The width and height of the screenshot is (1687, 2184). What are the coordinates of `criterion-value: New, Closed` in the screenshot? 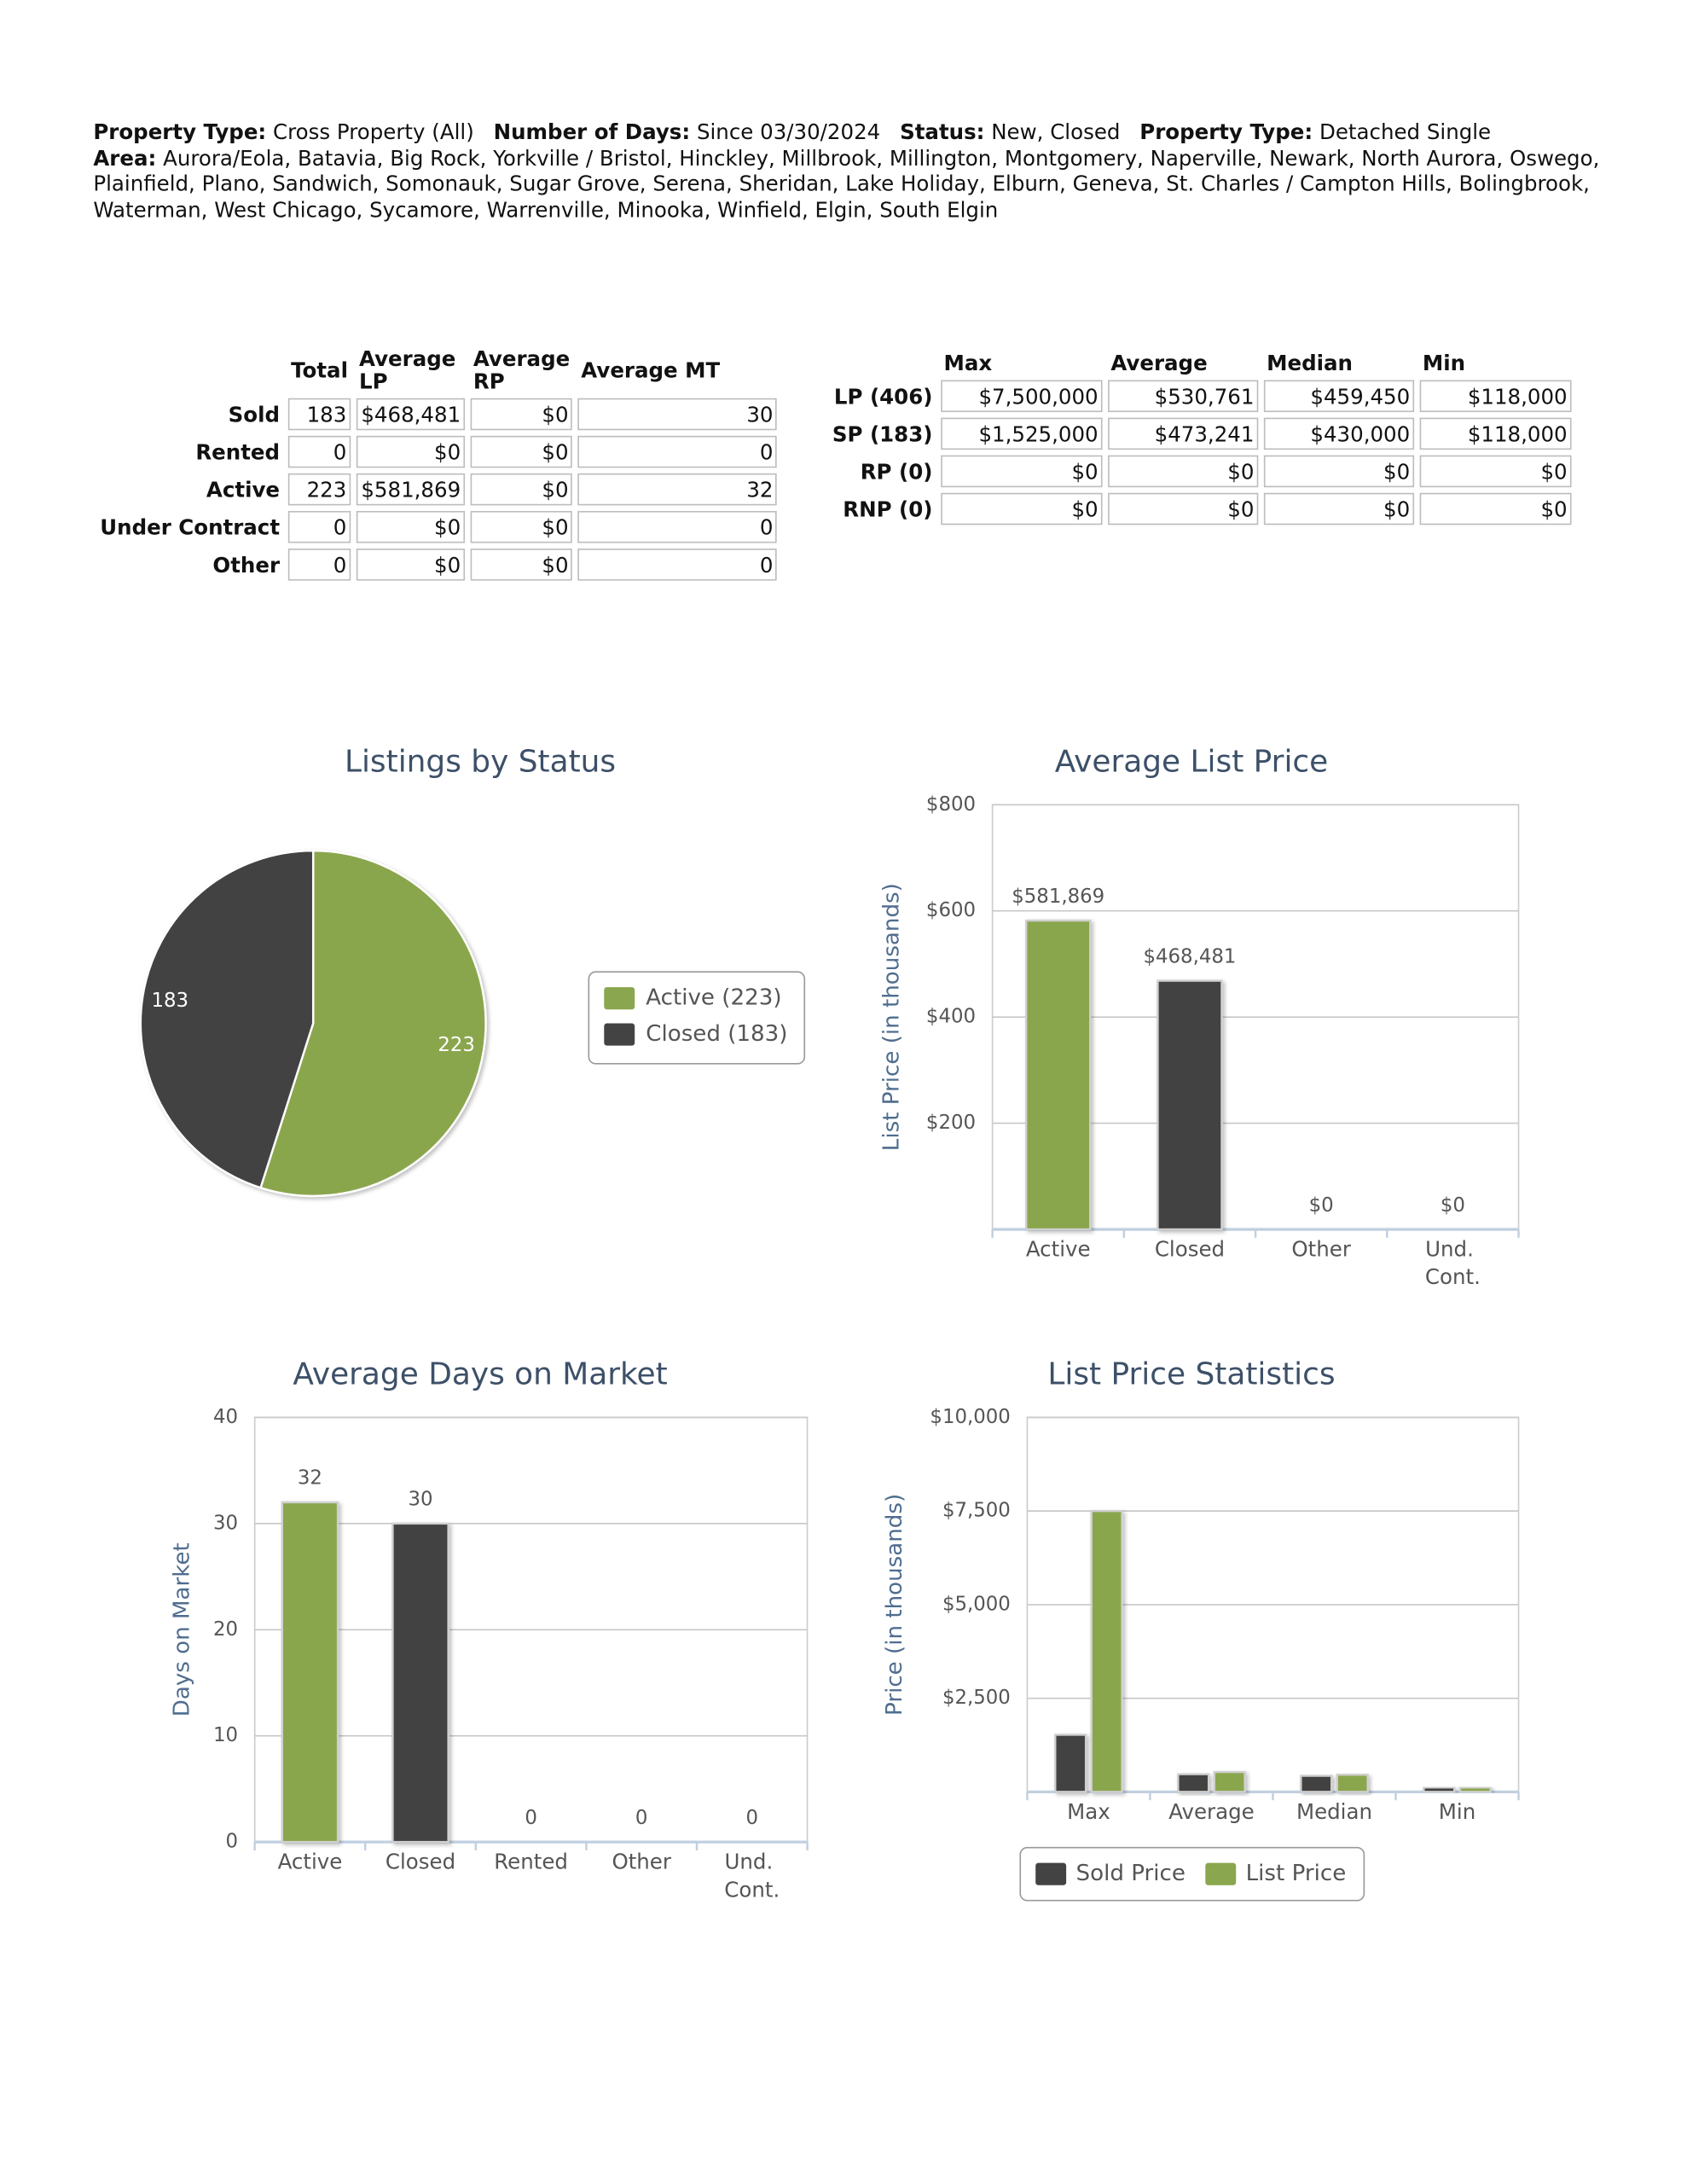 It's located at (1056, 132).